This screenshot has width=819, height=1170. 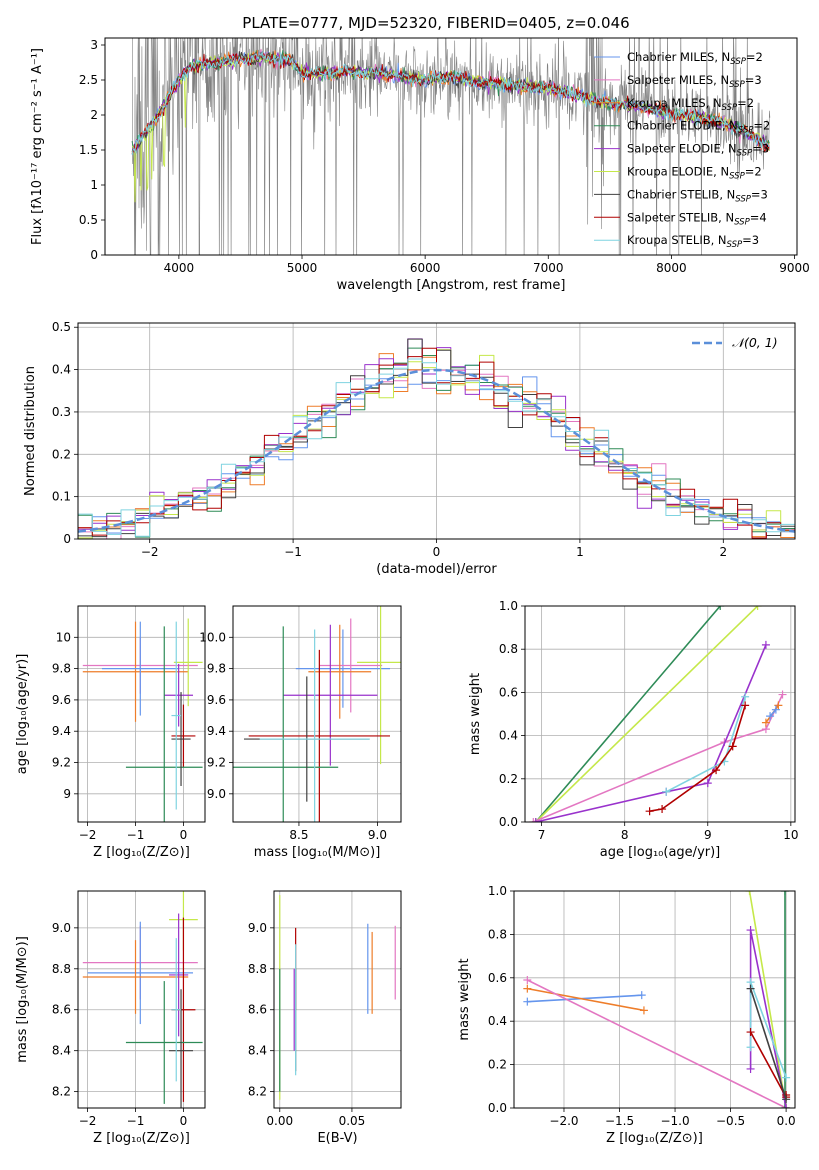 What do you see at coordinates (786, 1121) in the screenshot?
I see `x-tick-label: 0.0` at bounding box center [786, 1121].